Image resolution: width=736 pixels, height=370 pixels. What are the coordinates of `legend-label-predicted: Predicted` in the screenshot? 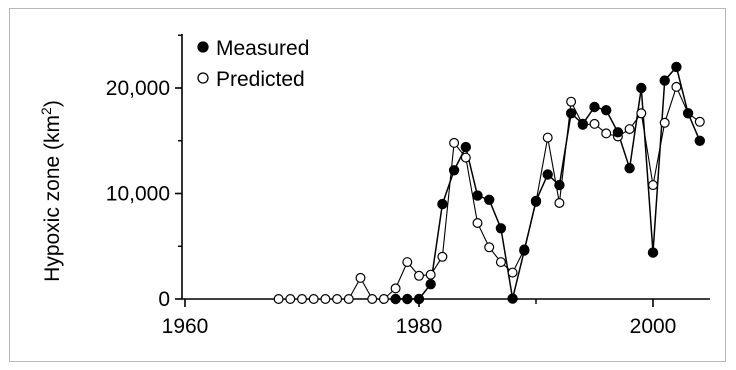 It's located at (260, 79).